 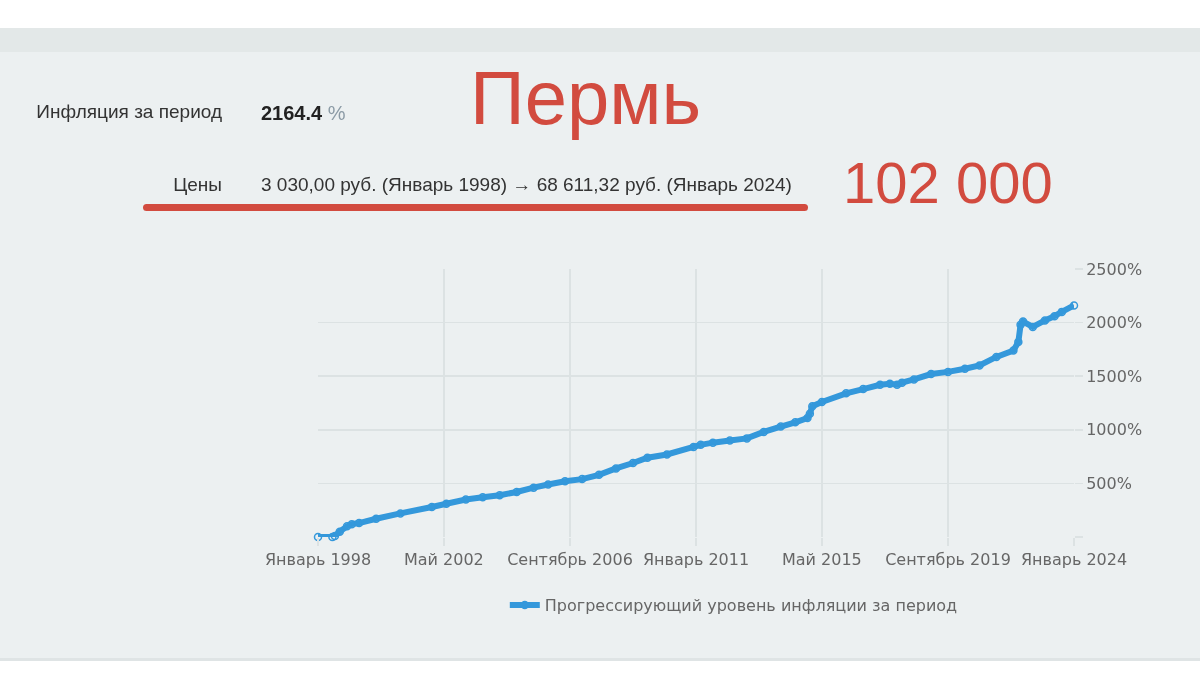 I want to click on y-tick-label: 1000%, so click(x=1114, y=430).